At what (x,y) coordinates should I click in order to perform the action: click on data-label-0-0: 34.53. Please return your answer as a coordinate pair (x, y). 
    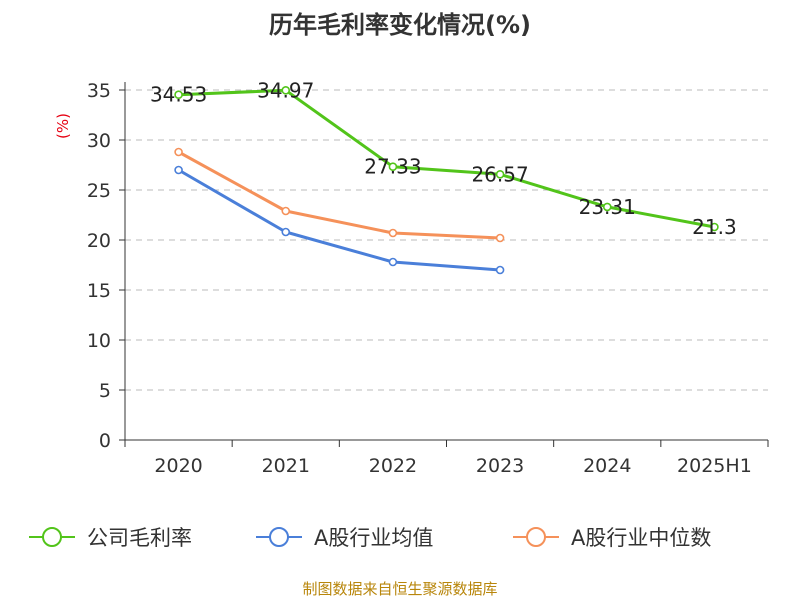
    Looking at the image, I should click on (178, 95).